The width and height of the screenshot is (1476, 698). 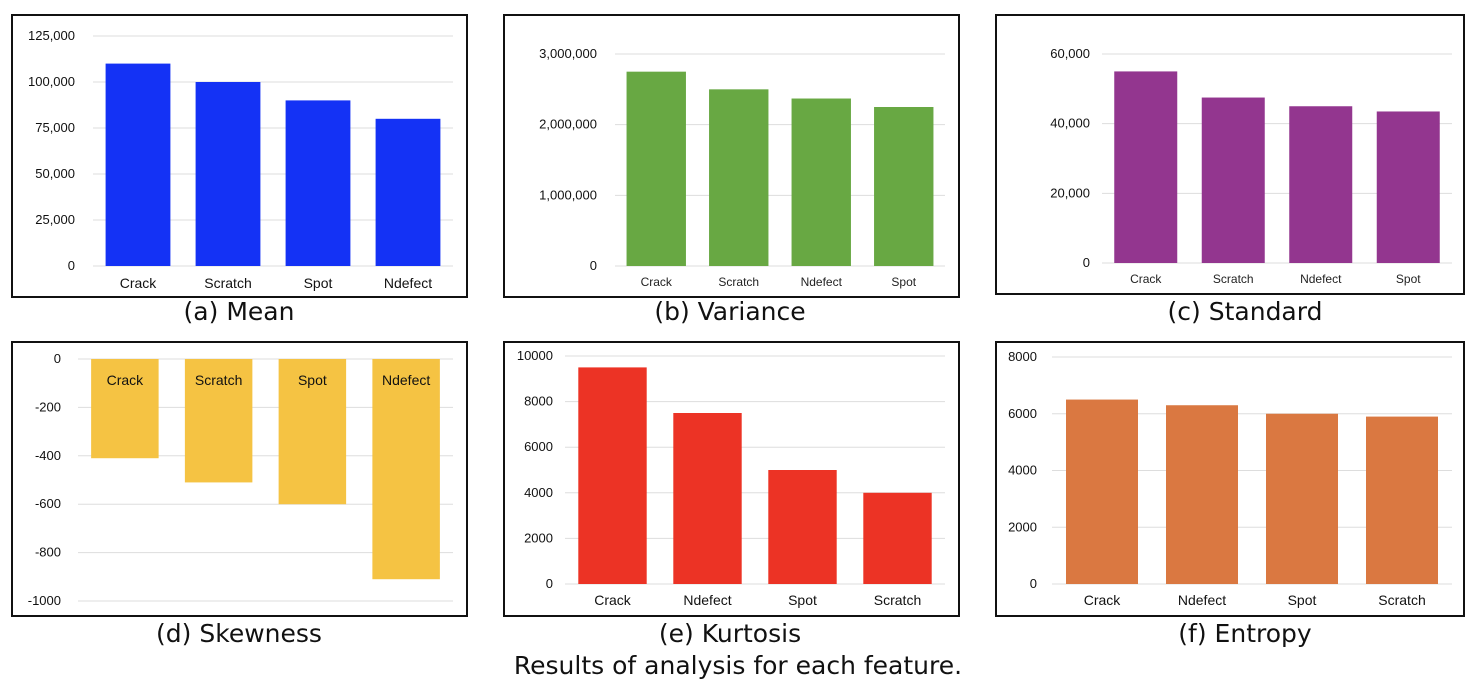 I want to click on caption-kurtosis: (e) Kurtosis, so click(x=730, y=633).